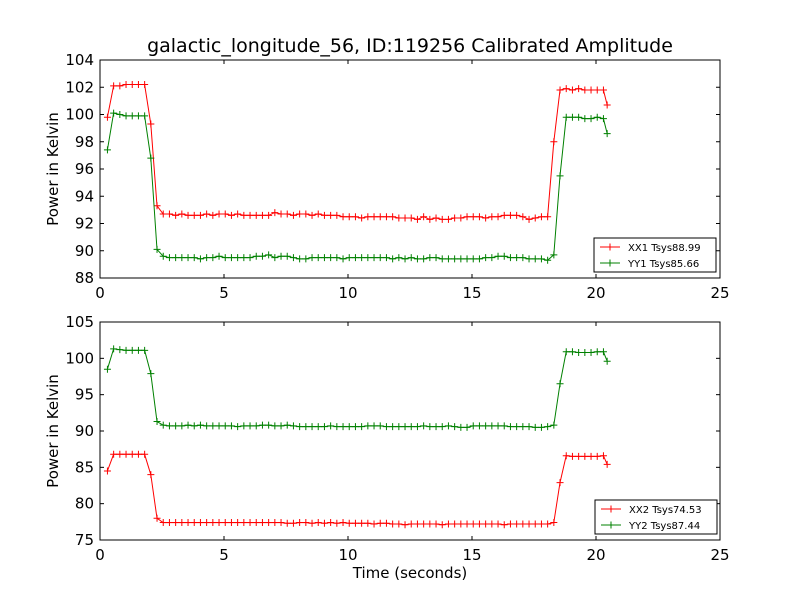  Describe the element at coordinates (79, 60) in the screenshot. I see `y-tick-label: 104` at that location.